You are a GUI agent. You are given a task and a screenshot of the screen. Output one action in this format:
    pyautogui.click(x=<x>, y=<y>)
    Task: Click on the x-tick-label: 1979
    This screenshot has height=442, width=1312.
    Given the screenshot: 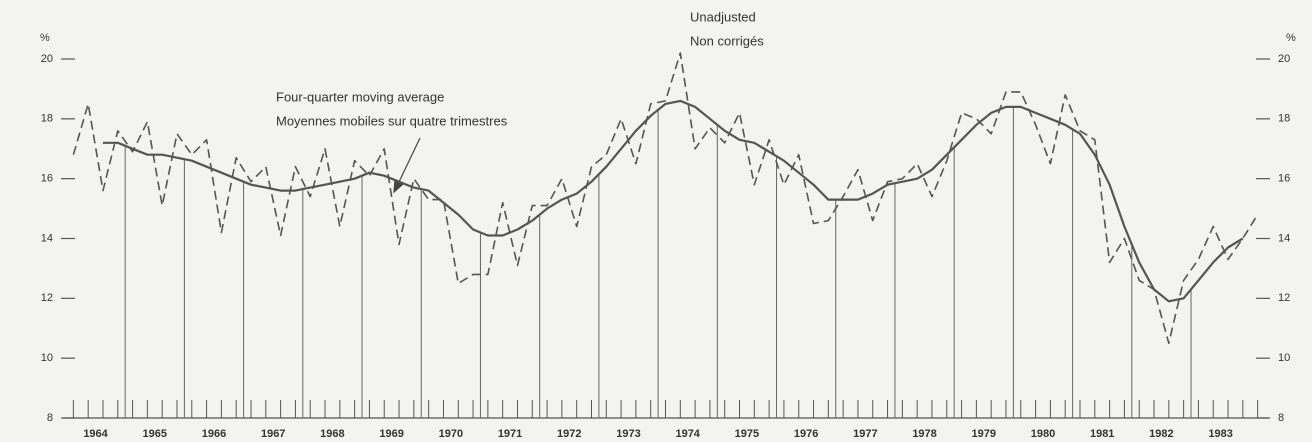 What is the action you would take?
    pyautogui.click(x=984, y=434)
    